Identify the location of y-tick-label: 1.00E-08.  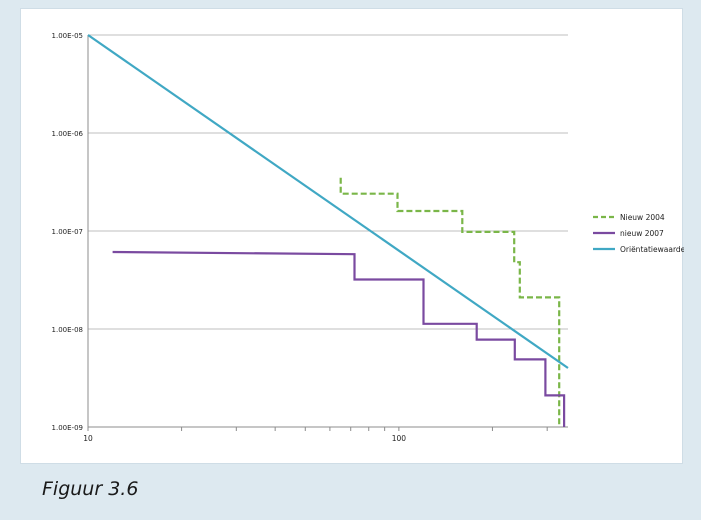
(67, 330).